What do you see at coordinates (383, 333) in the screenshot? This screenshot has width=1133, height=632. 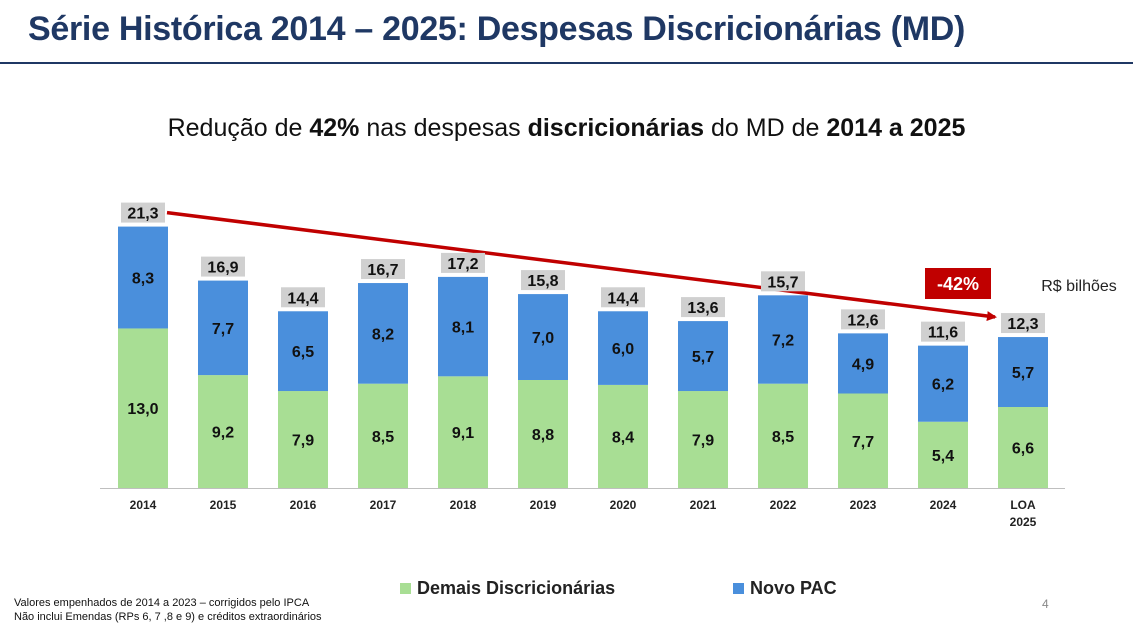 I see `bar-novo-pac-2017` at bounding box center [383, 333].